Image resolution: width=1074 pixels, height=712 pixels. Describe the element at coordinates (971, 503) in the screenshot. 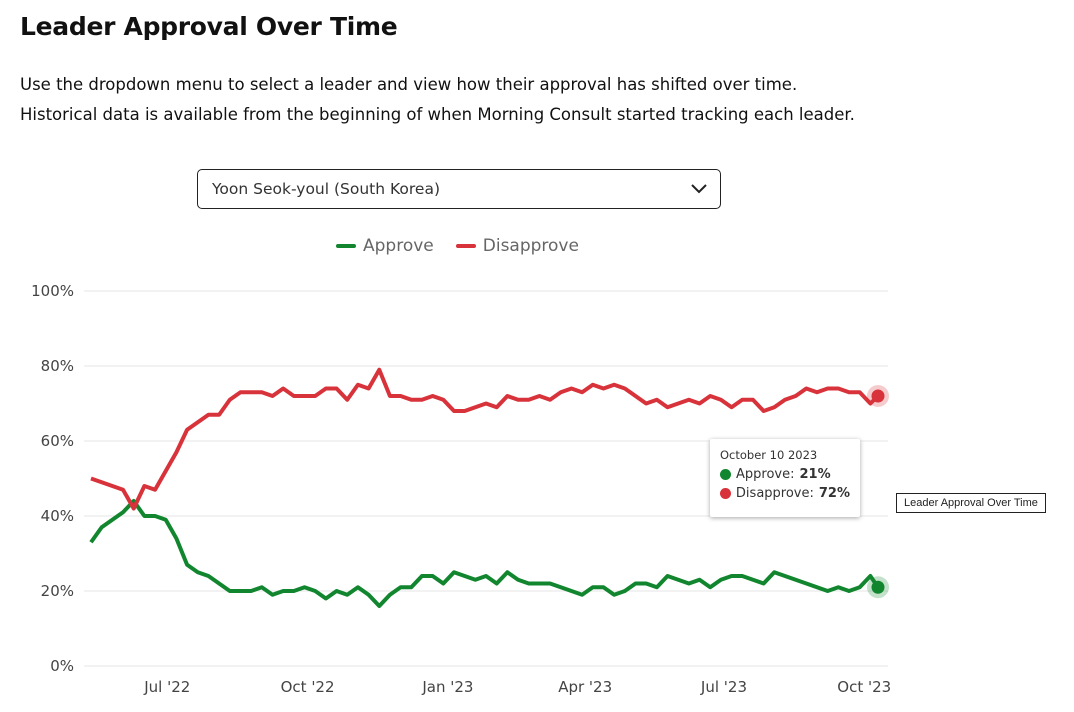

I see `chart-caption: Leader Approval Over Time` at that location.